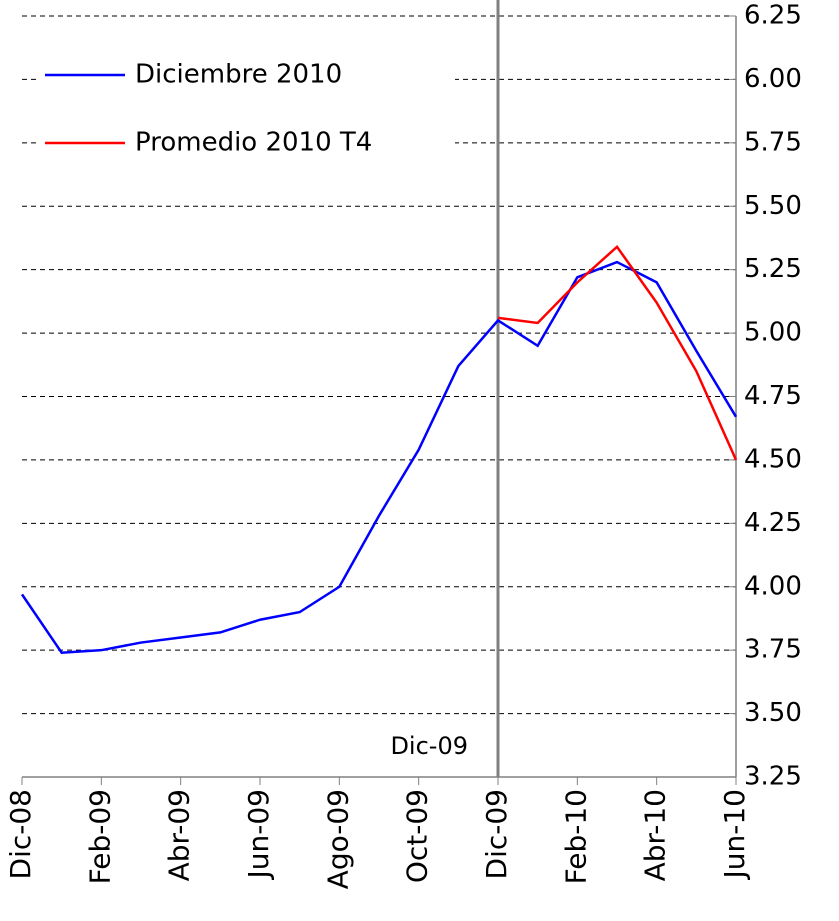 This screenshot has height=921, width=839. What do you see at coordinates (773, 586) in the screenshot?
I see `y-tick-label: 4.00` at bounding box center [773, 586].